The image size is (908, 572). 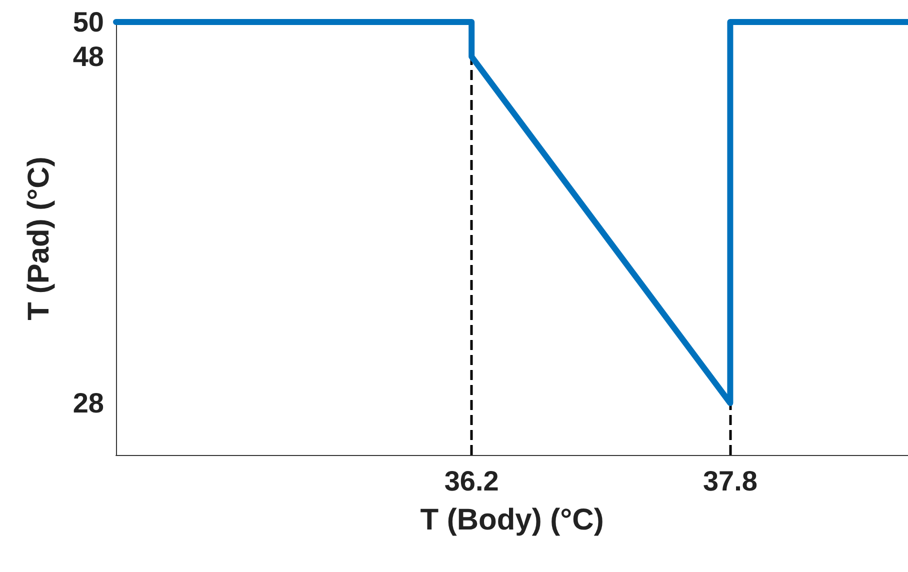 What do you see at coordinates (512, 520) in the screenshot?
I see `x-axis-title: T (Body) (°C)` at bounding box center [512, 520].